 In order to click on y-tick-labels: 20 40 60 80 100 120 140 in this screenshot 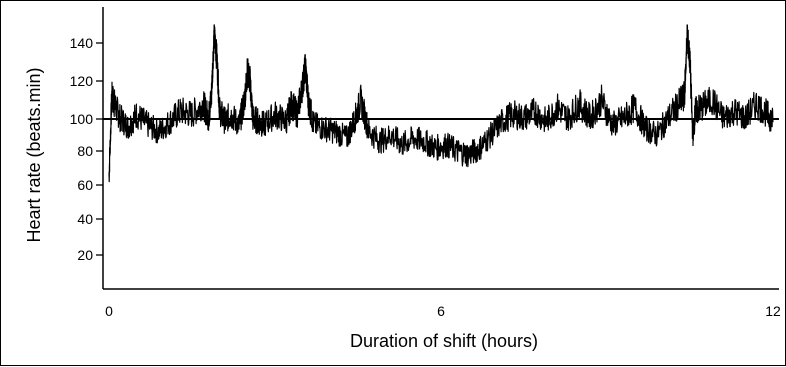, I will do `click(86, 149)`.